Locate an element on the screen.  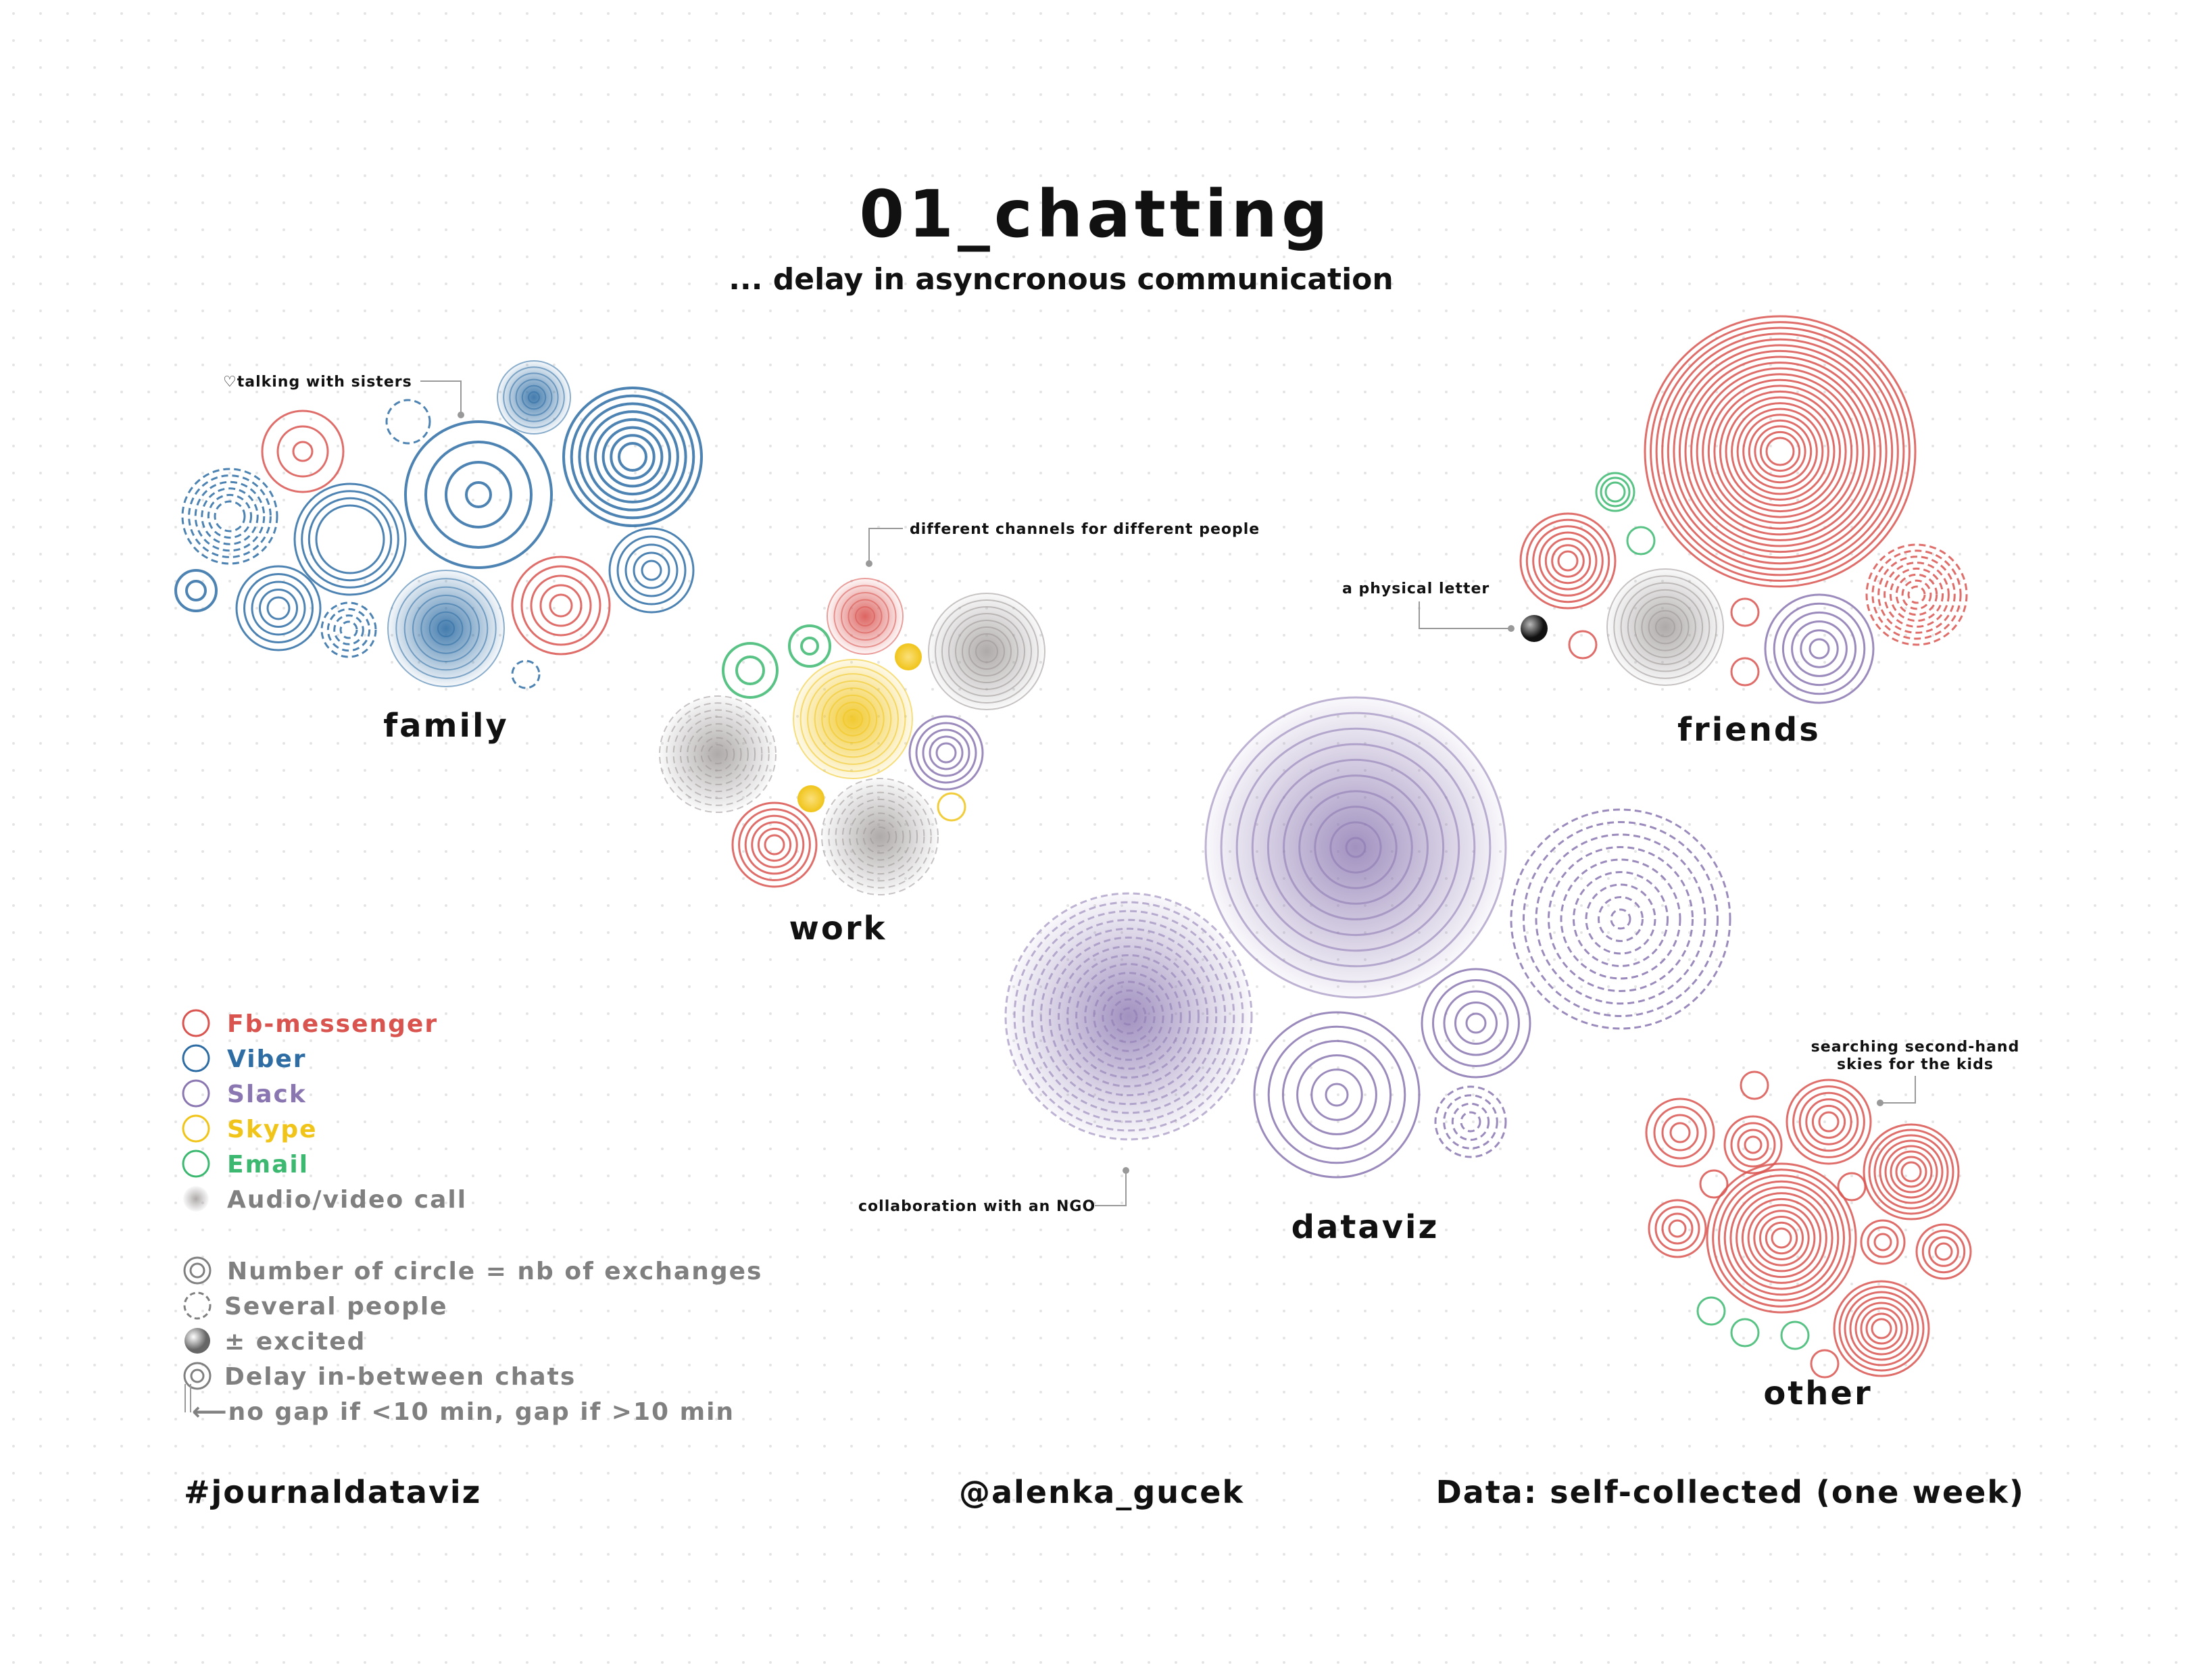
legend-delay-label: Delay in-between chats is located at coordinates (400, 1377).